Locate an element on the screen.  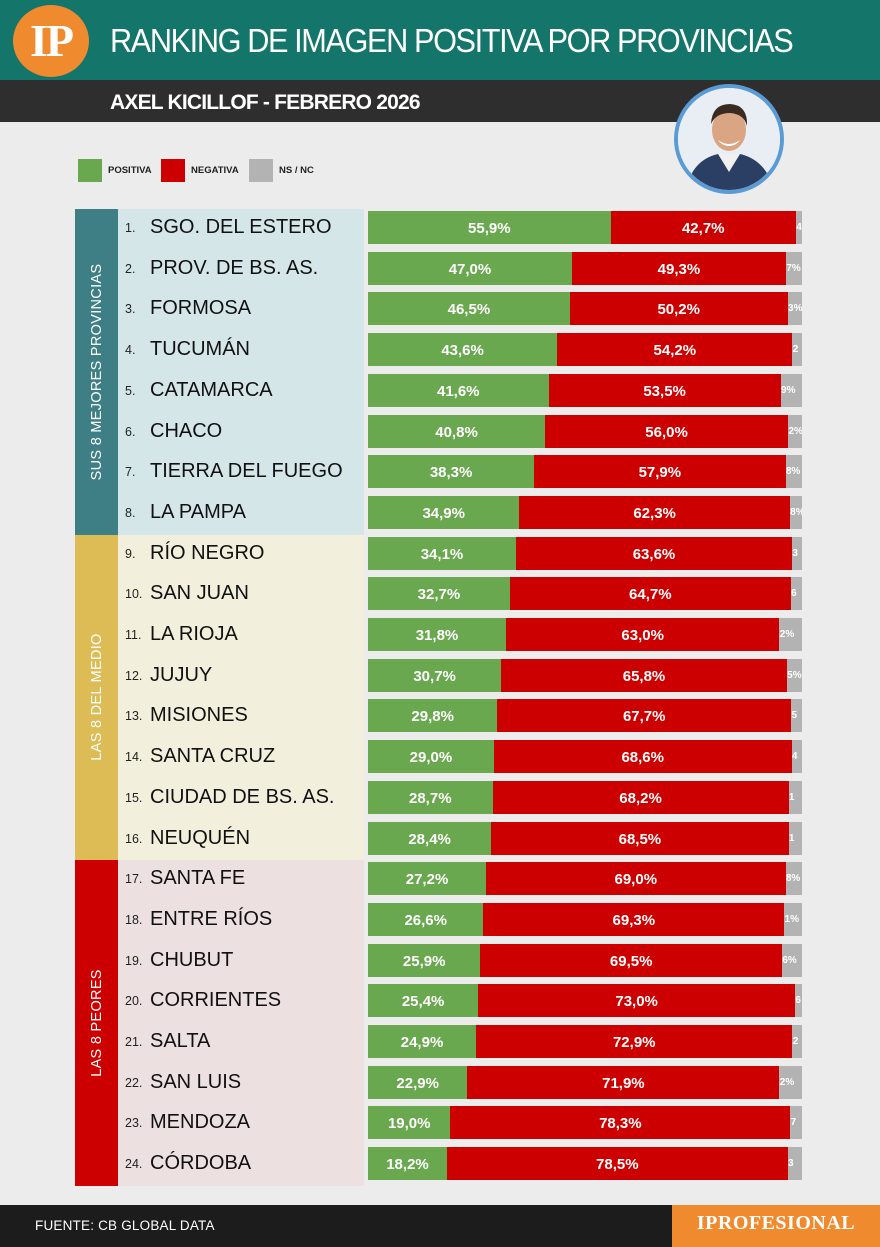
legend-label-nsnc: NS / NC is located at coordinates (296, 170).